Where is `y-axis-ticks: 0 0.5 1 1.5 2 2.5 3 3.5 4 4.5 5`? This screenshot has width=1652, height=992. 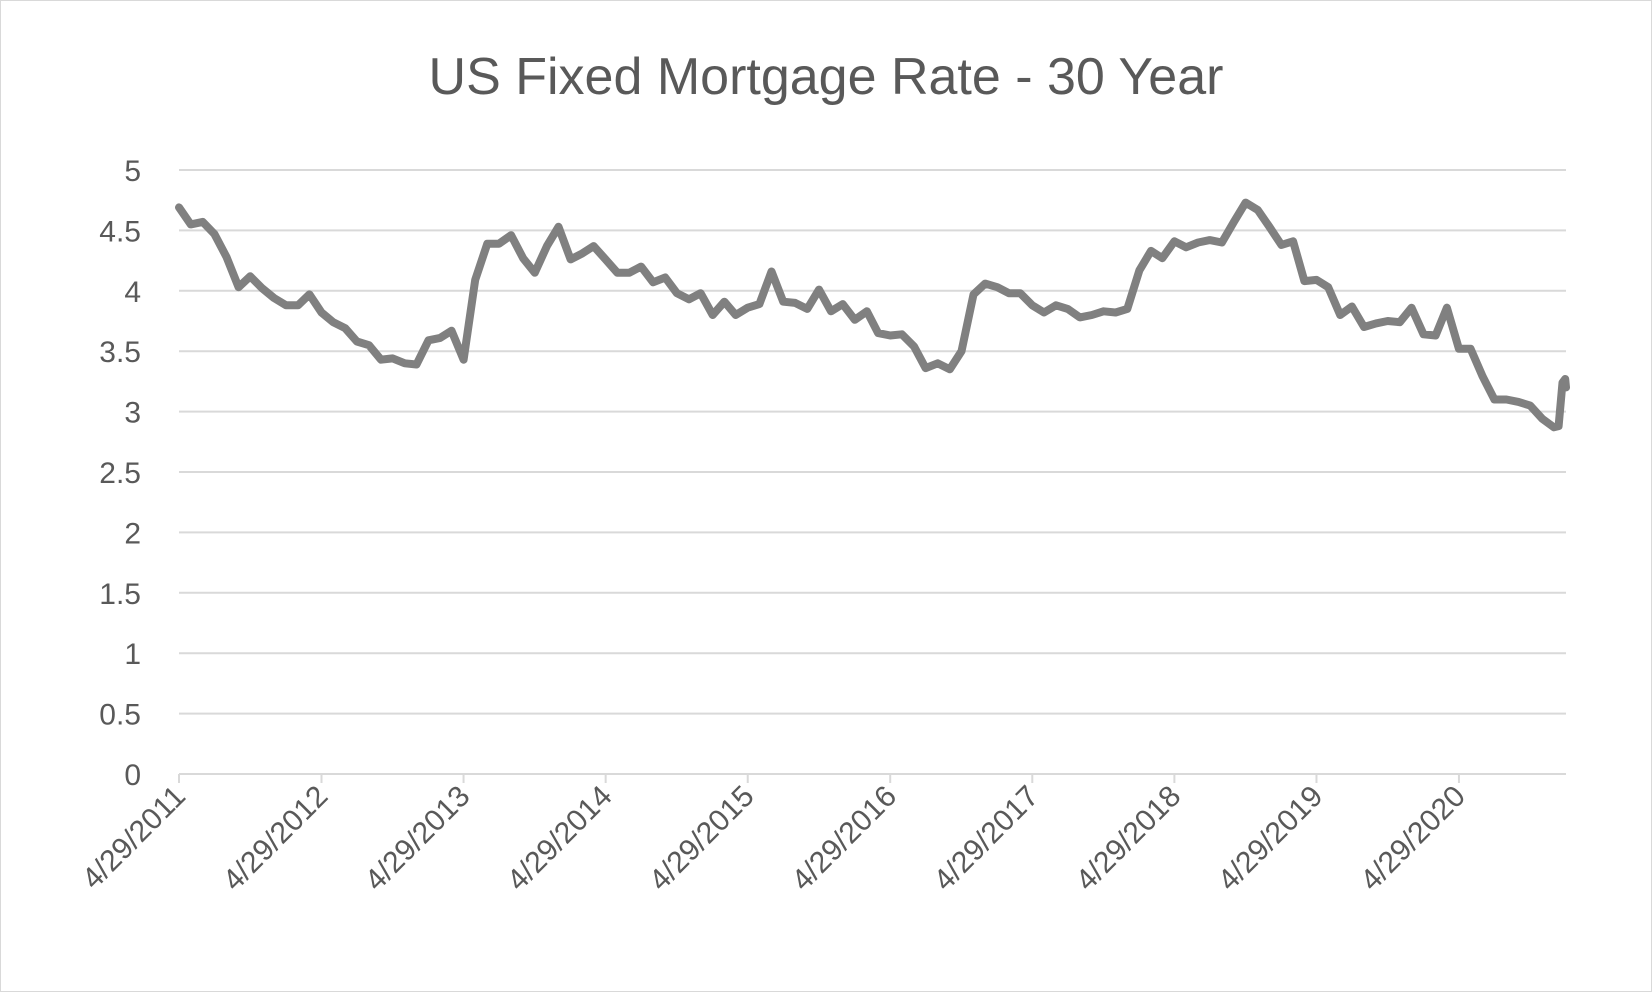
y-axis-ticks: 0 0.5 1 1.5 2 2.5 3 3.5 4 4.5 5 is located at coordinates (120, 473).